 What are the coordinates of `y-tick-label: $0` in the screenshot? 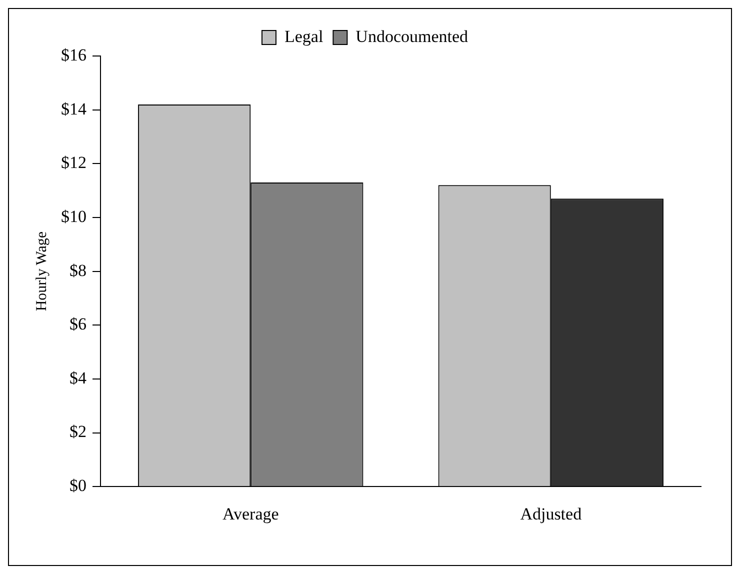 It's located at (78, 486).